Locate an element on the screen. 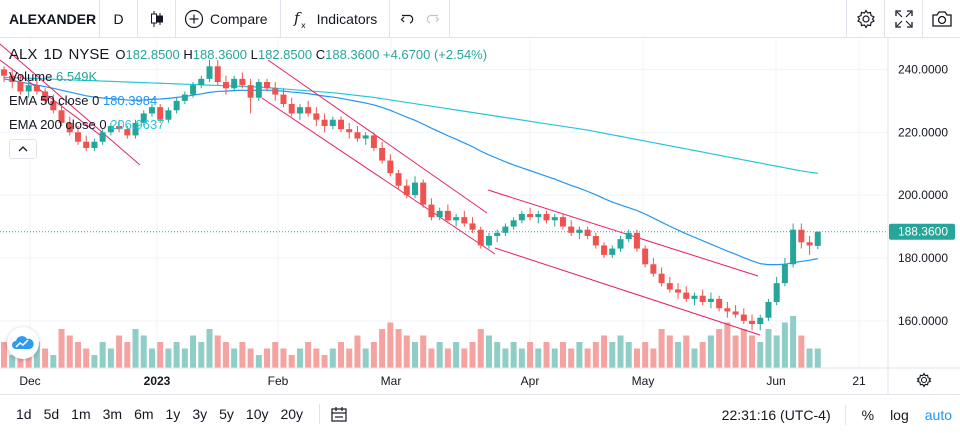 This screenshot has width=960, height=433. percent-scale-toggle: % is located at coordinates (868, 414).